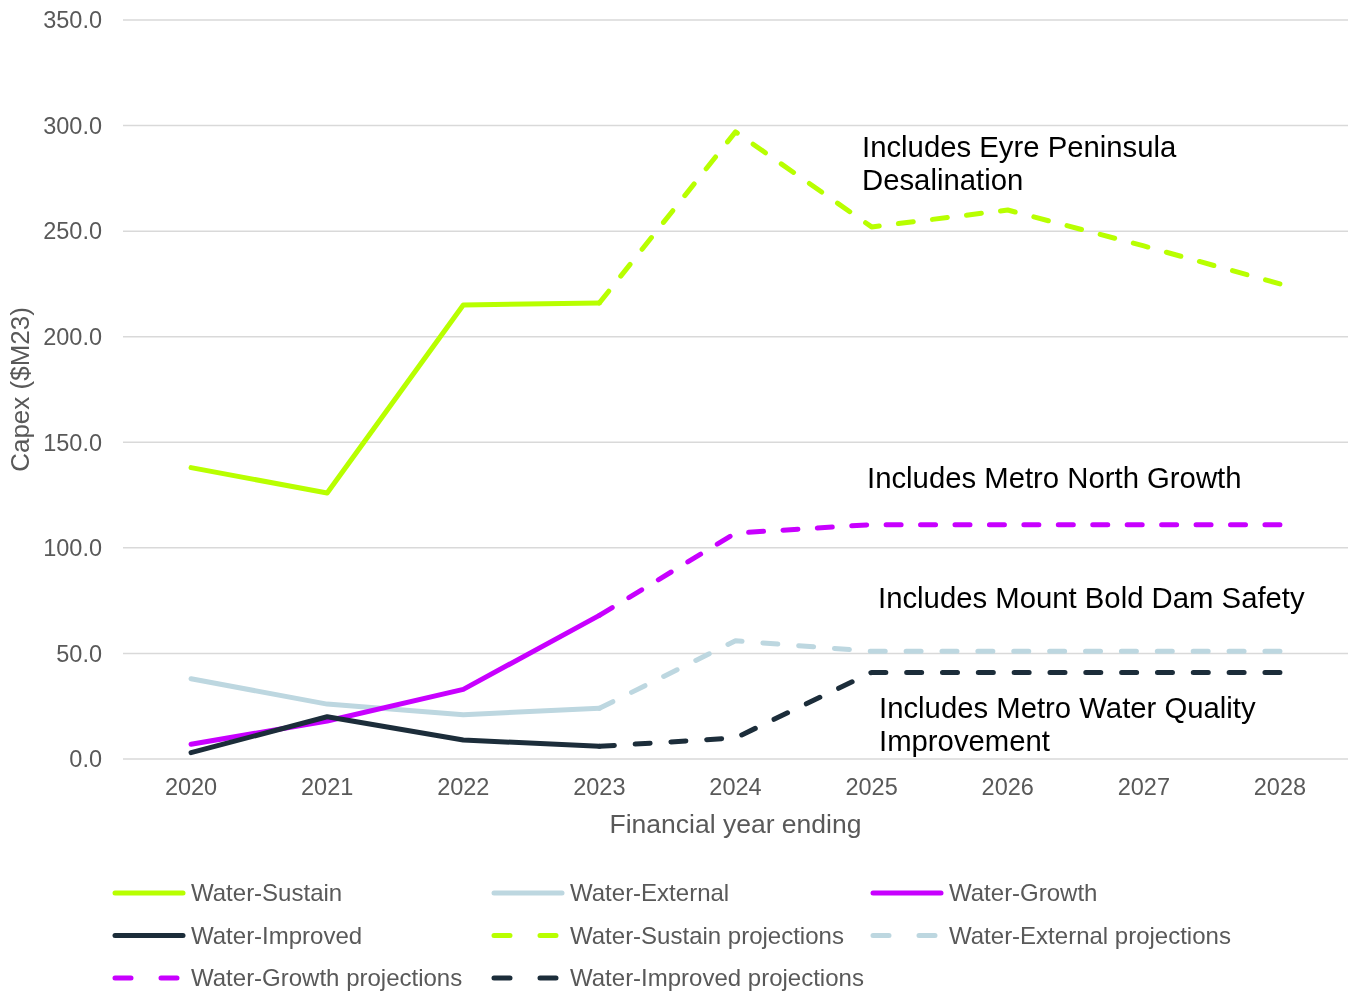 The width and height of the screenshot is (1355, 991). Describe the element at coordinates (20, 389) in the screenshot. I see `y-axis-title: Capex ($M23)` at that location.